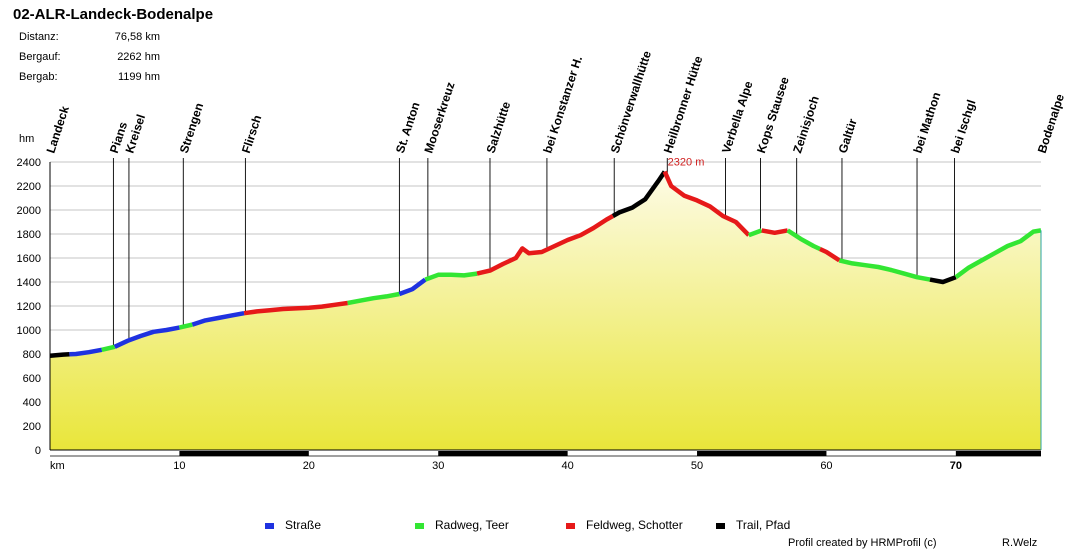 Image resolution: width=1090 pixels, height=550 pixels. I want to click on y-tick-label: 800, so click(32, 355).